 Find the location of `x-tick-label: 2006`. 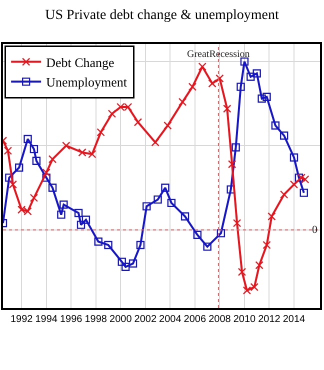

x-tick-label: 2006 is located at coordinates (195, 319).